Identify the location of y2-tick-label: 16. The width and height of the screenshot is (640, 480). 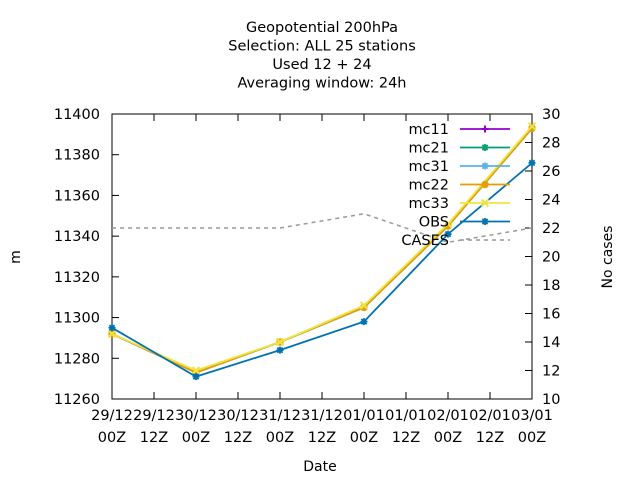
(551, 315).